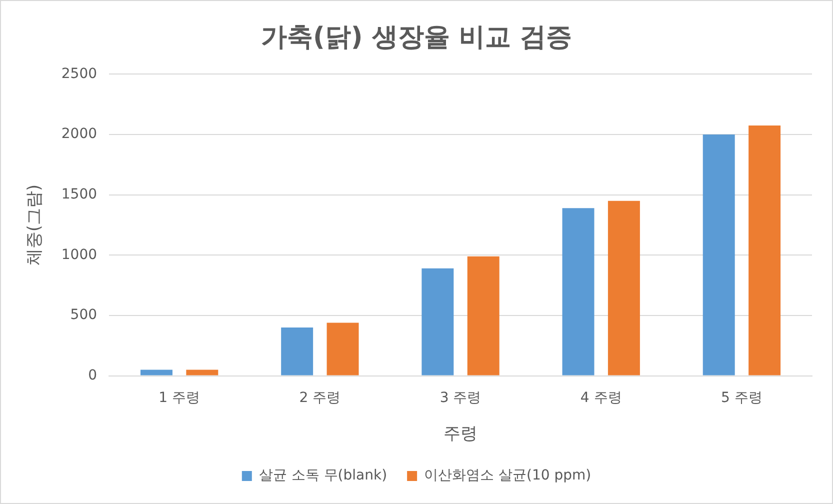 The image size is (833, 504). I want to click on x-tick-label: 4 주령, so click(601, 398).